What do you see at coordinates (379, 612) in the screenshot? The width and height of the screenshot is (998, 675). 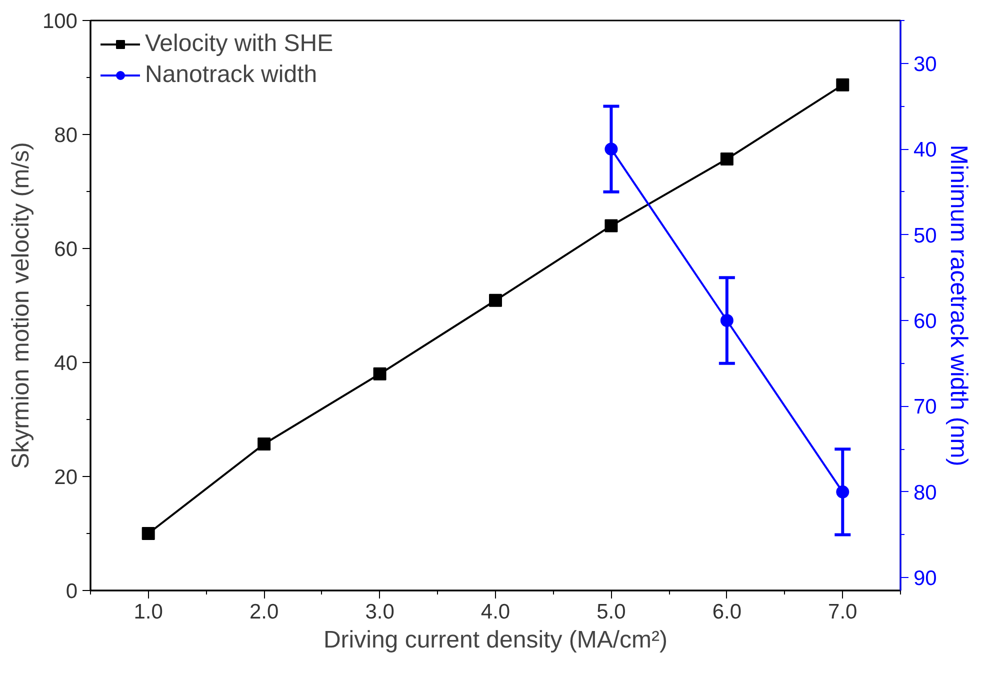 I see `x-tick-label: 3.0` at bounding box center [379, 612].